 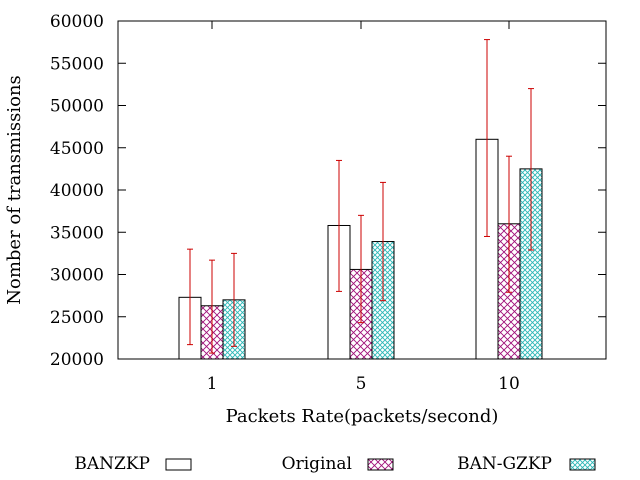 I want to click on y-tick-label: 45000, so click(x=77, y=149).